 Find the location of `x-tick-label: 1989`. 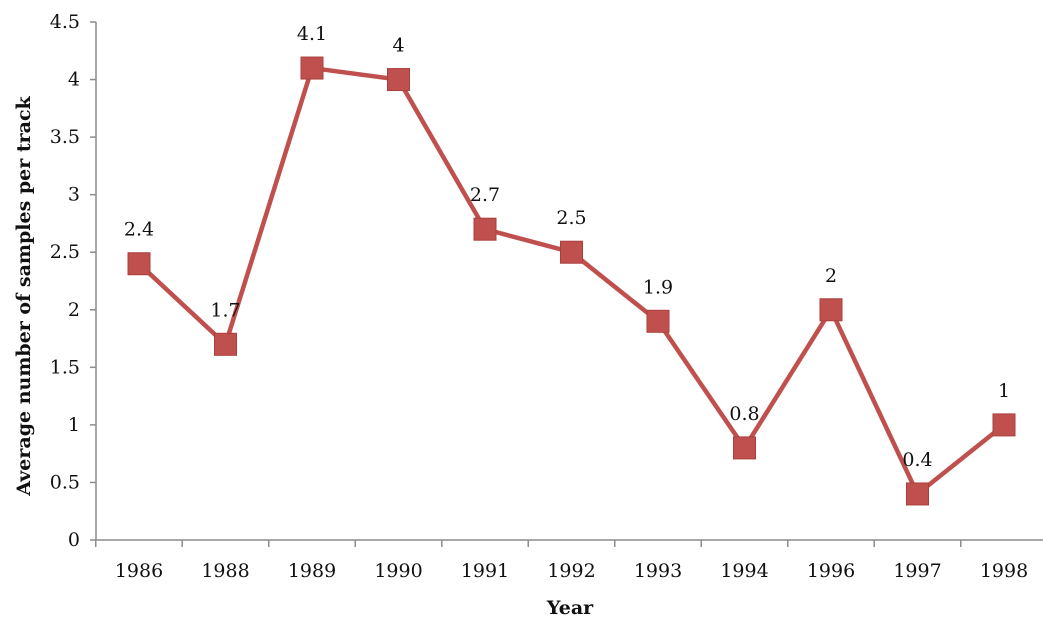

x-tick-label: 1989 is located at coordinates (312, 571).